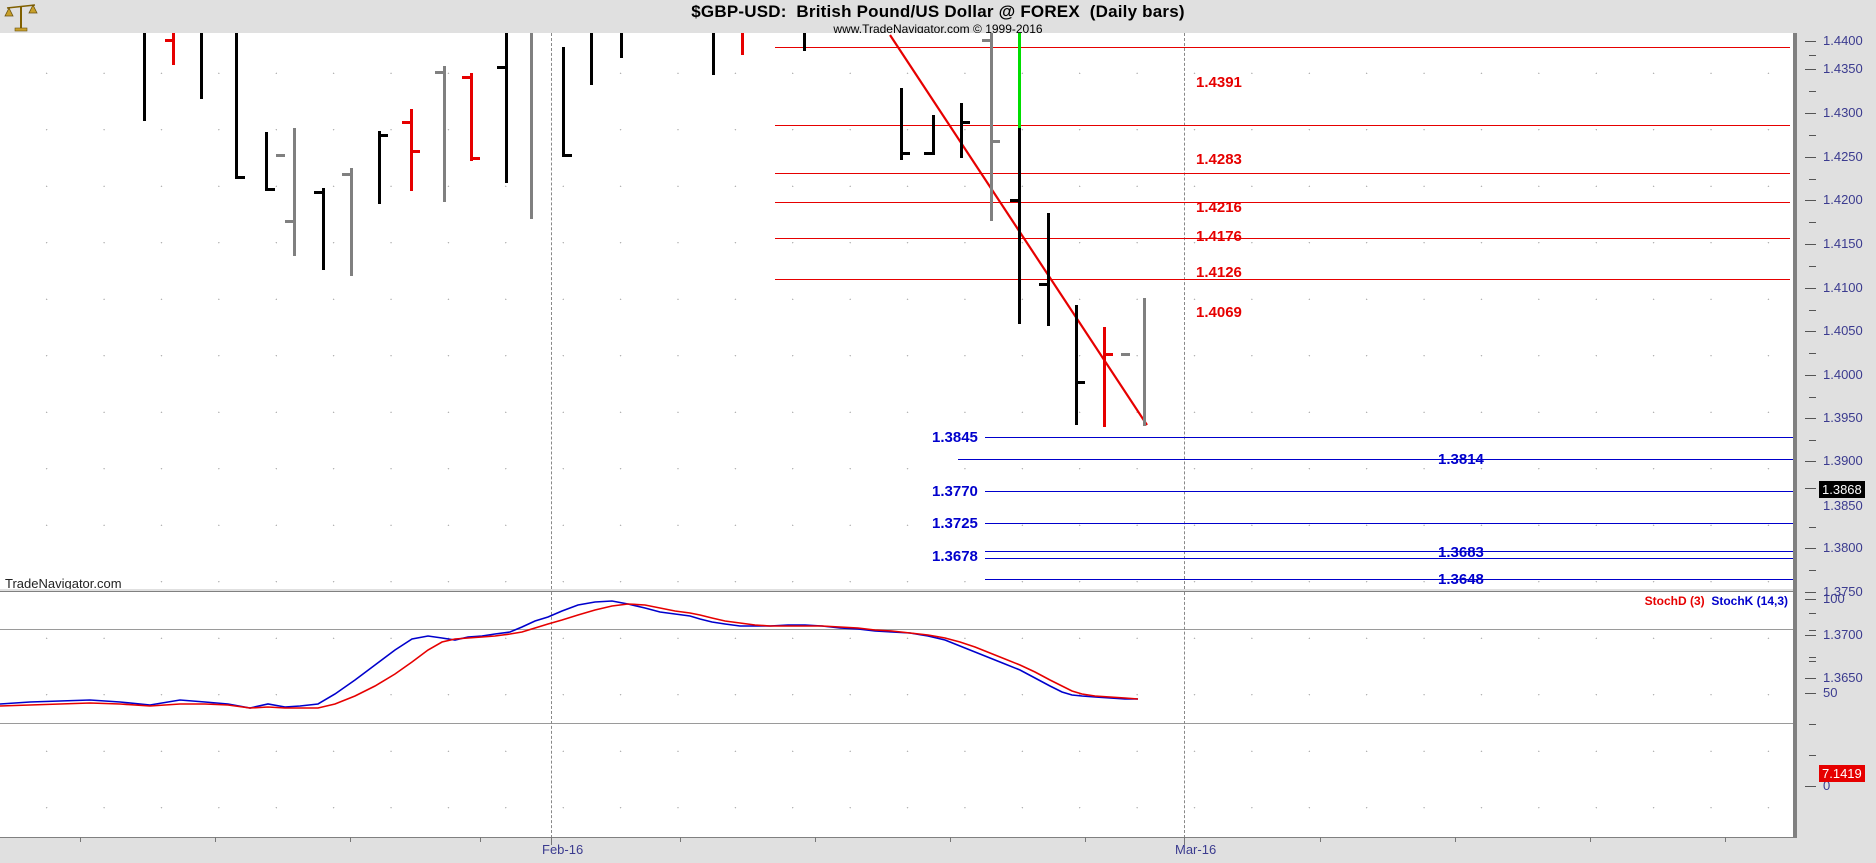  What do you see at coordinates (1810, 786) in the screenshot?
I see `stoch-axis-tick` at bounding box center [1810, 786].